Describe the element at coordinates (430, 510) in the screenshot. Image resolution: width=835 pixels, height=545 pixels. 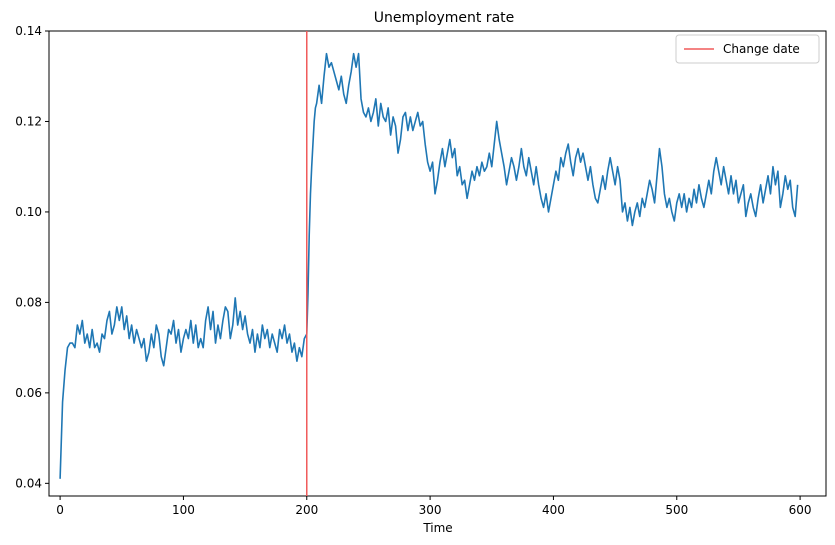
I see `x-tick-label: 300` at that location.